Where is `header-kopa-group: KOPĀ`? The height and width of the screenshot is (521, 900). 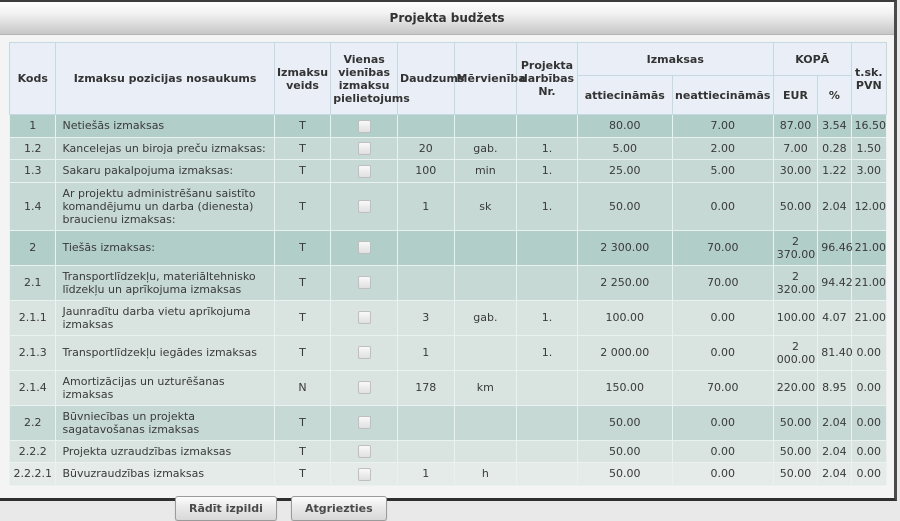 header-kopa-group: KOPĀ is located at coordinates (812, 59).